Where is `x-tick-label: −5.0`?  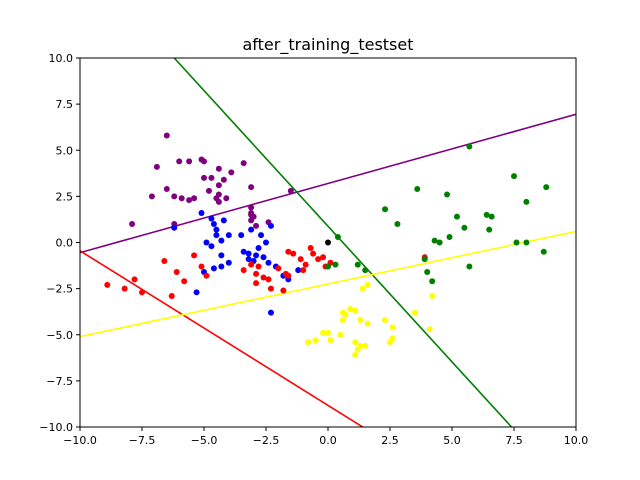
x-tick-label: −5.0 is located at coordinates (204, 440).